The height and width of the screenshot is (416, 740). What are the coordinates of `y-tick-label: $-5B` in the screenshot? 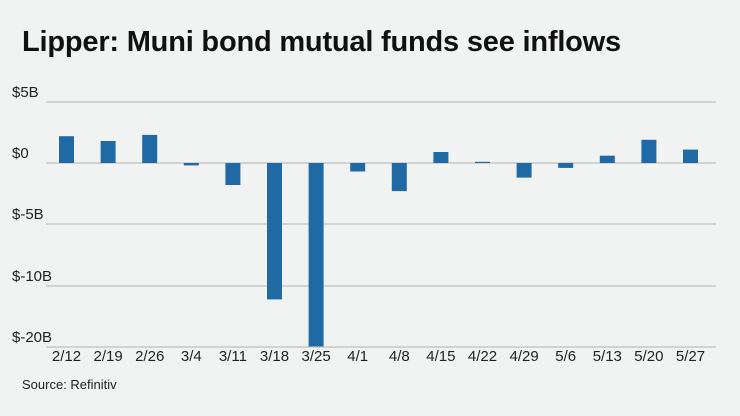 It's located at (28, 214).